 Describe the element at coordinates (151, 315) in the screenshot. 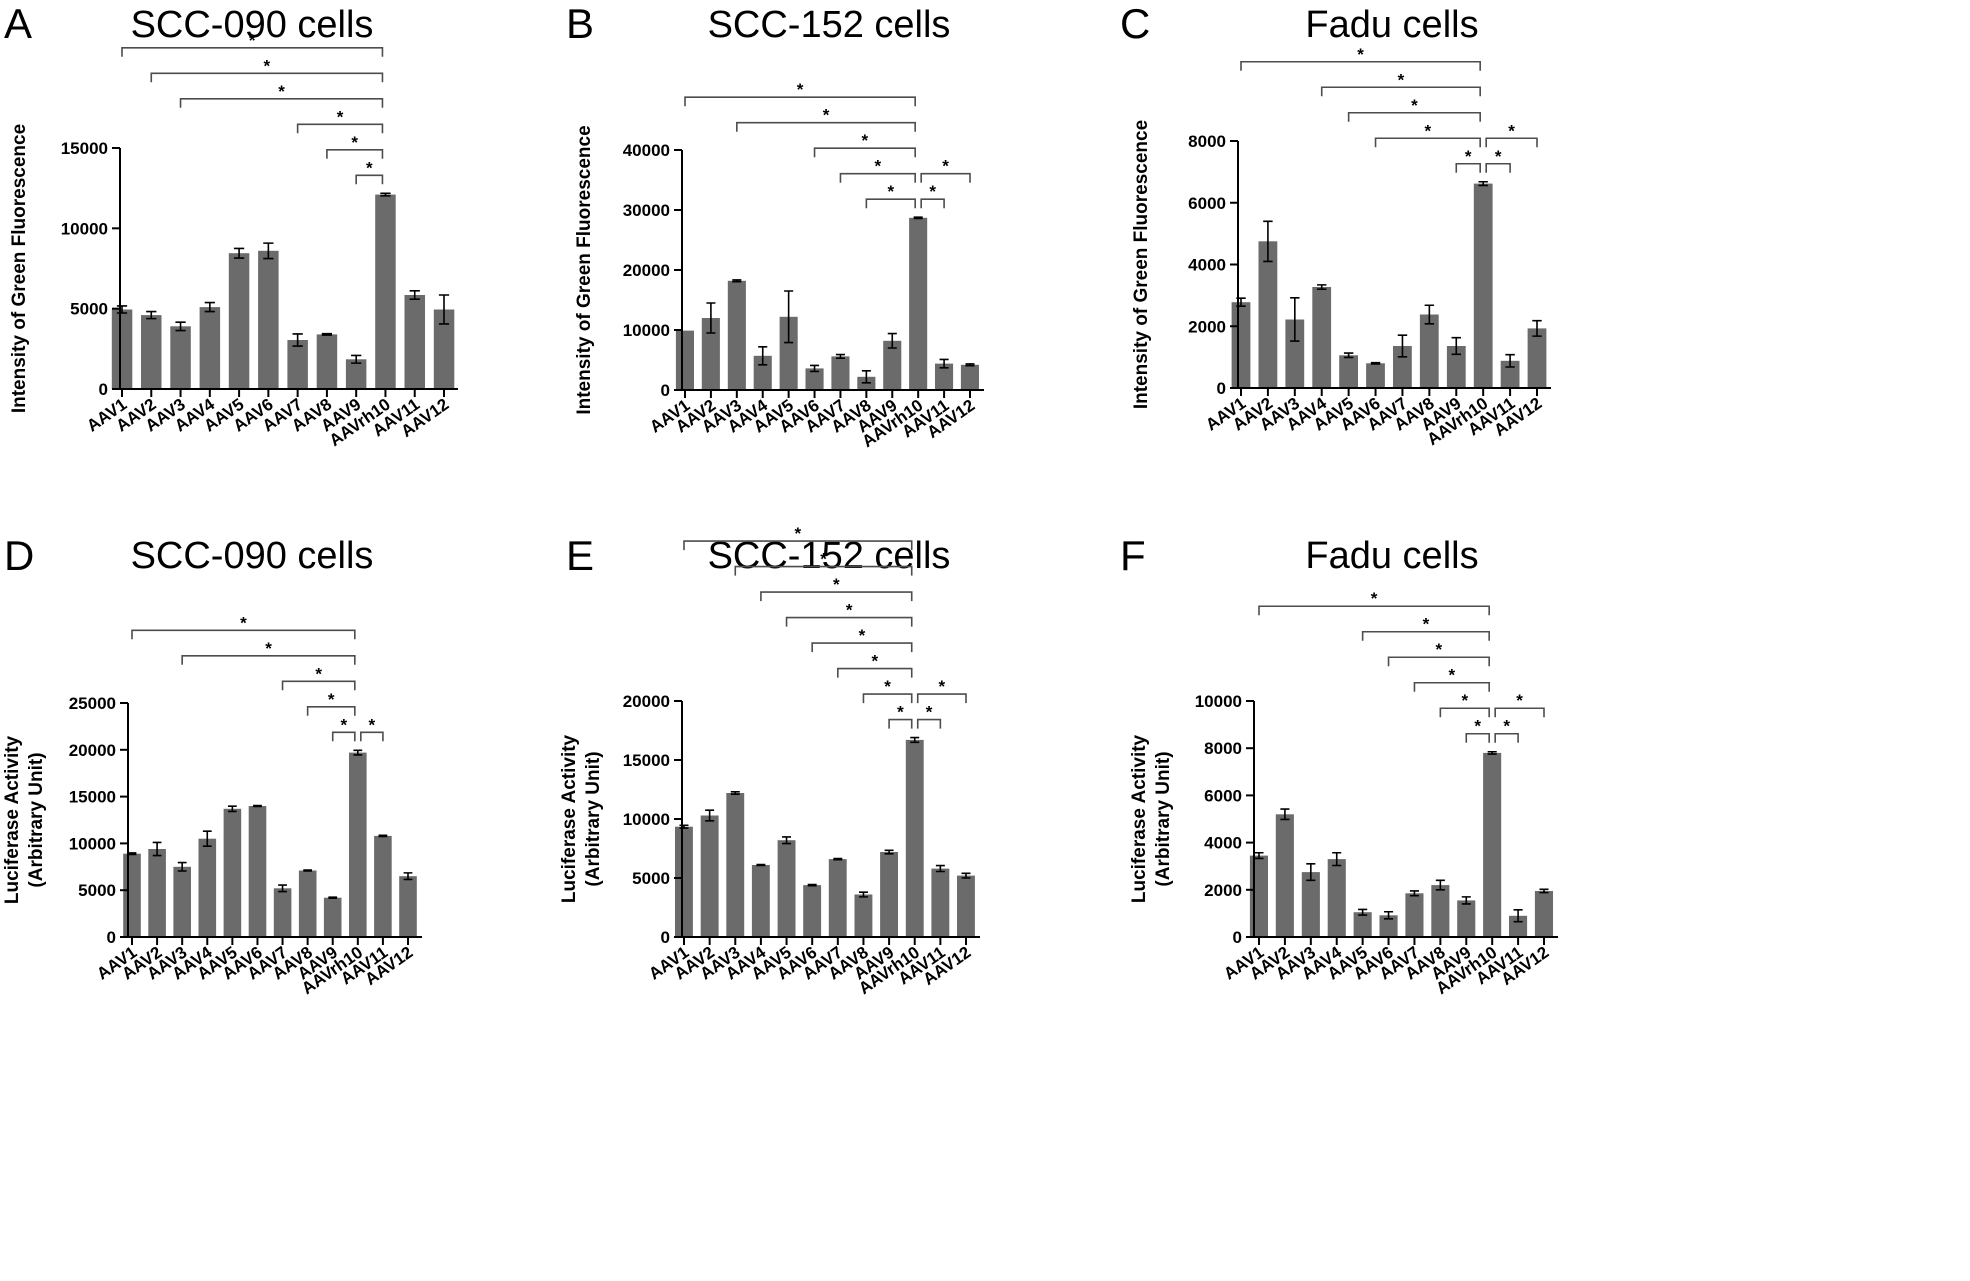

I see `error-bar-AAV2` at that location.